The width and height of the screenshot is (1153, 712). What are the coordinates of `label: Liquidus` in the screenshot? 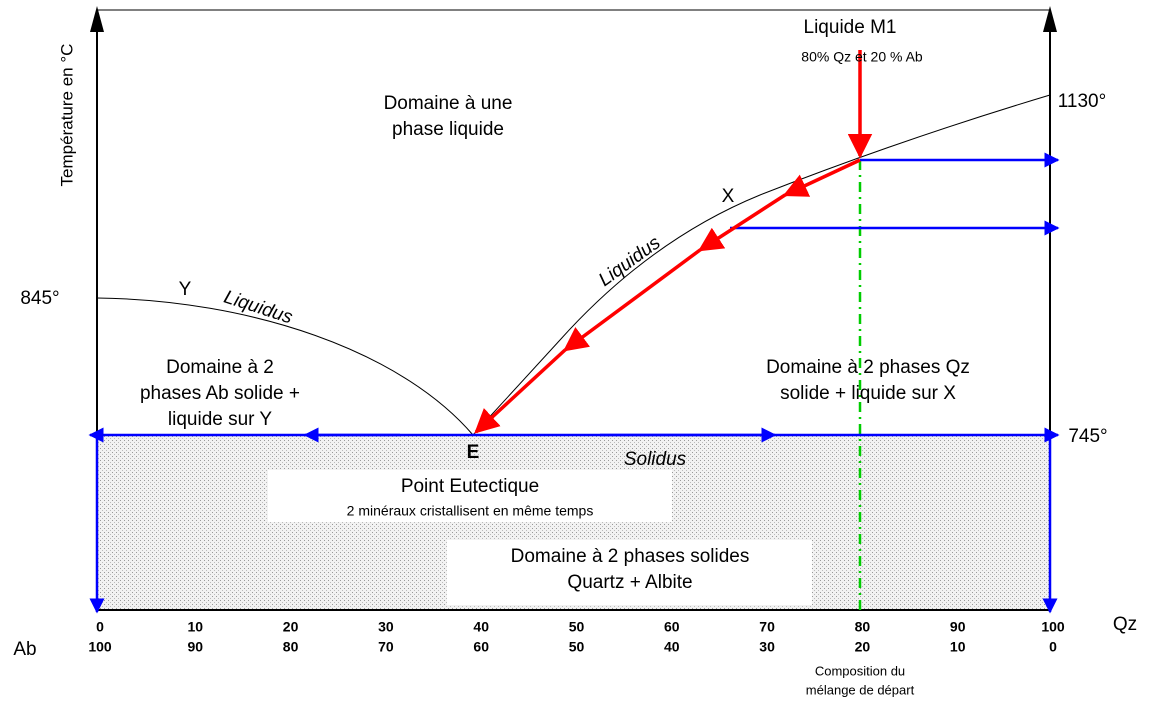 It's located at (258, 308).